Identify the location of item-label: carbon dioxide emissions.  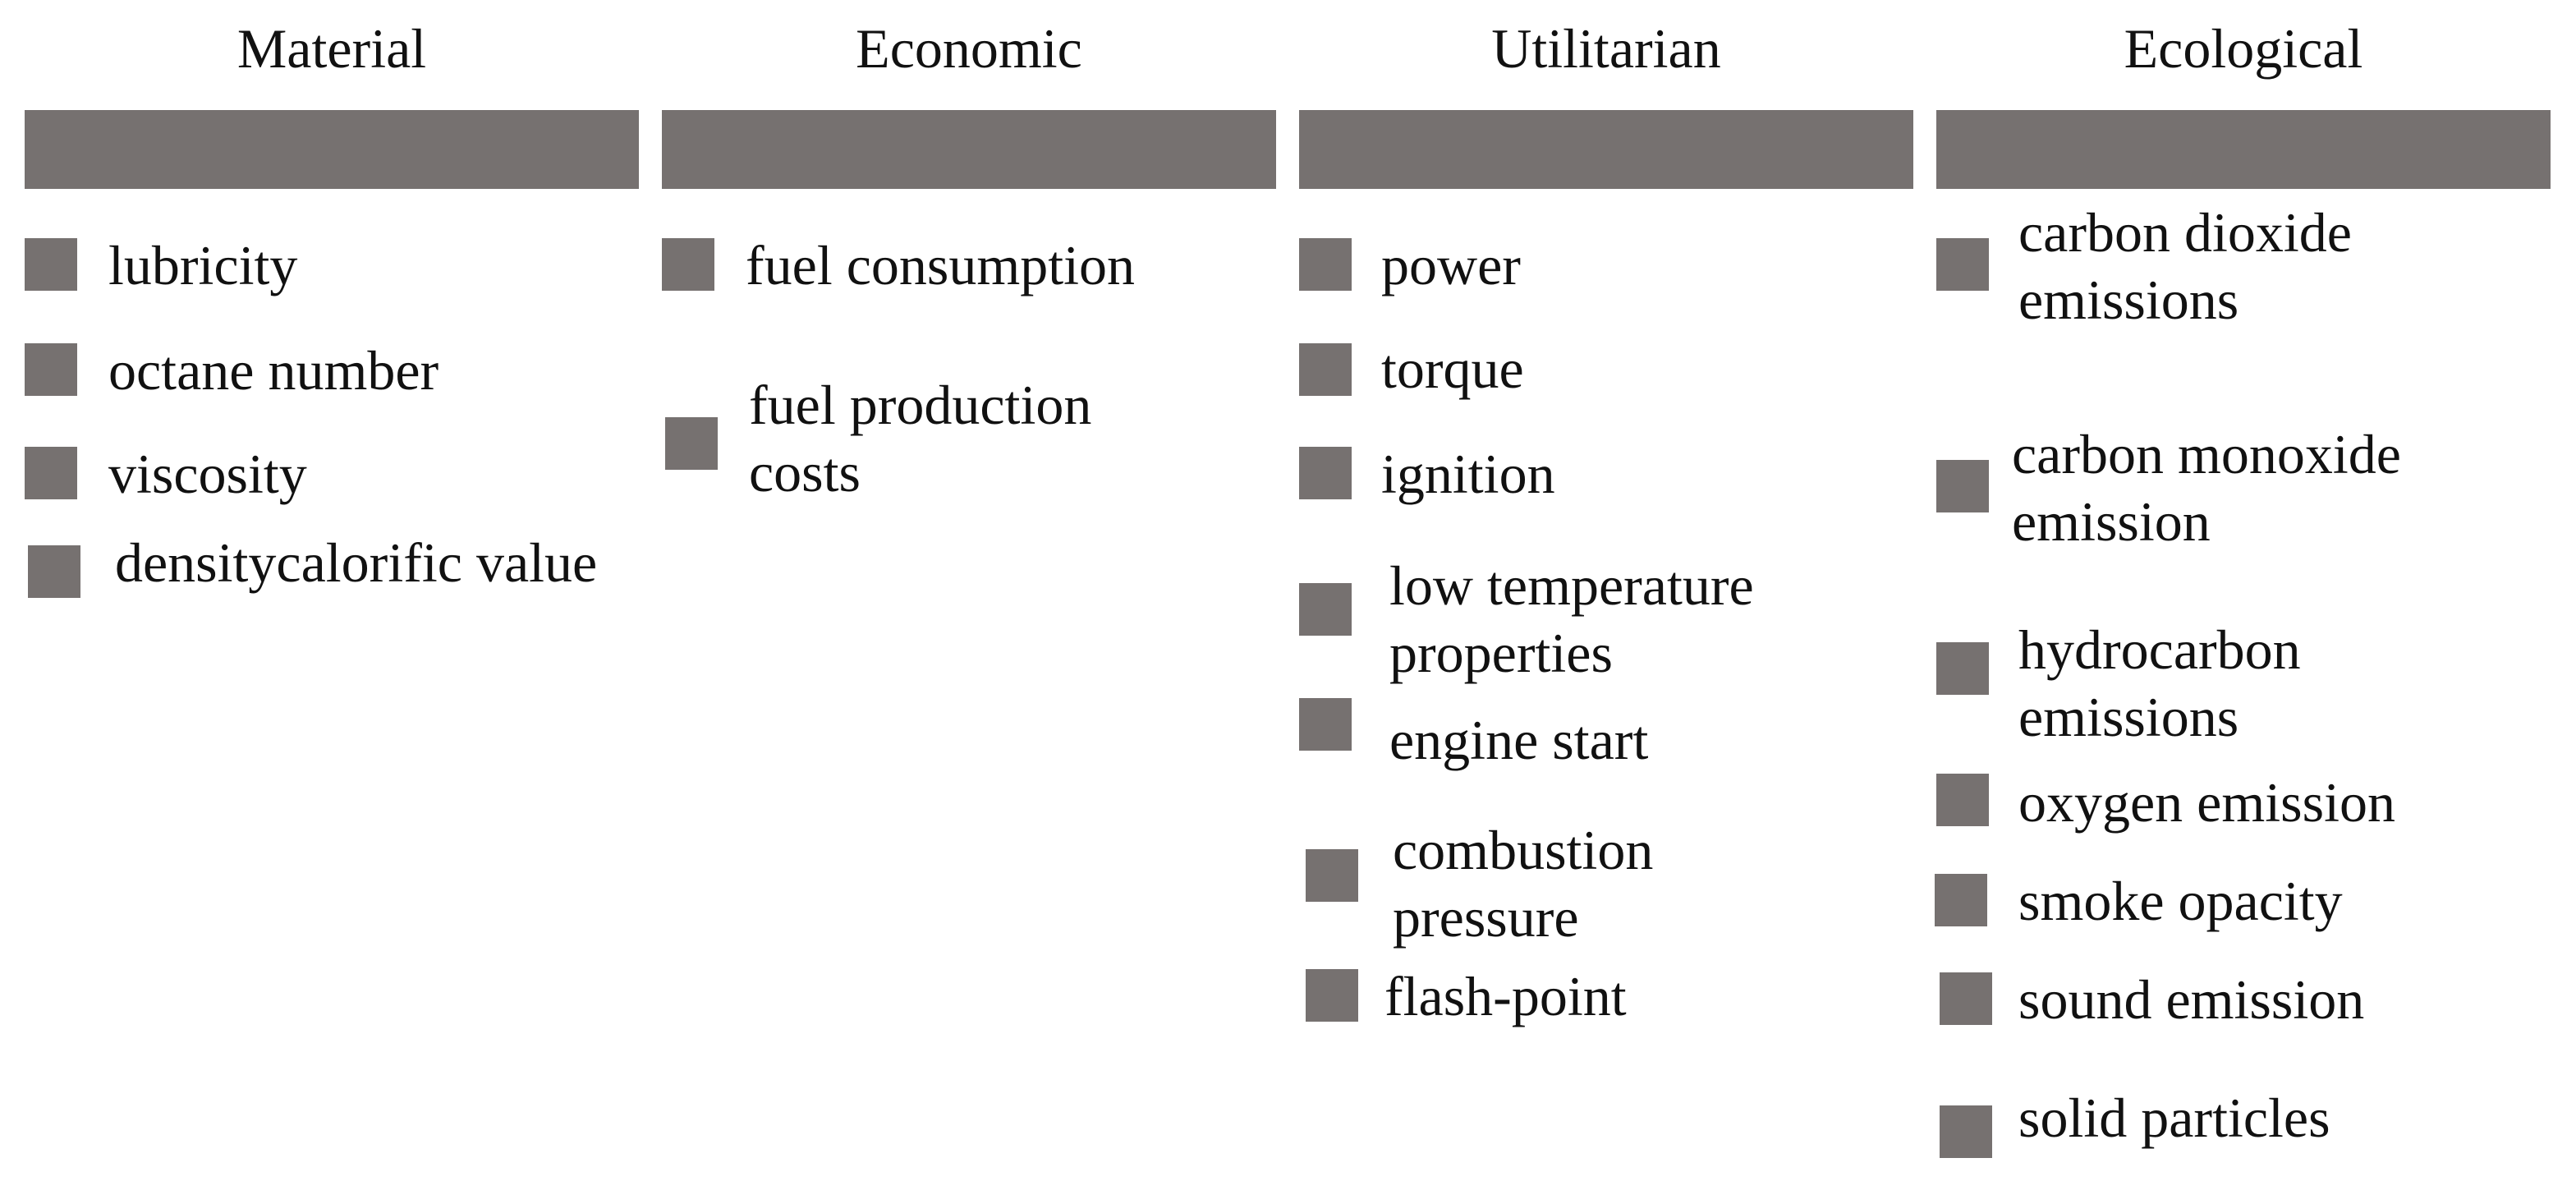
(2185, 266).